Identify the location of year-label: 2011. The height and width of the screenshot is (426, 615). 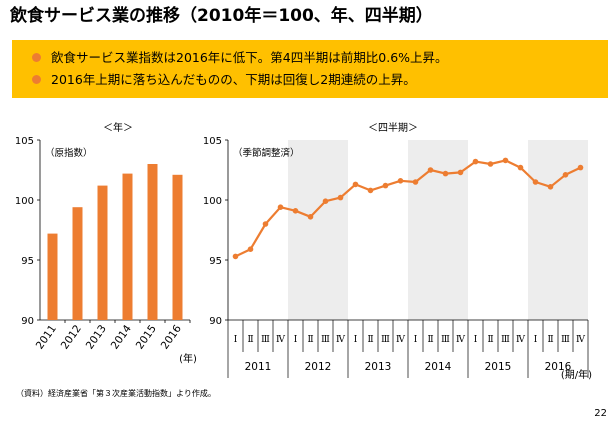
(258, 367).